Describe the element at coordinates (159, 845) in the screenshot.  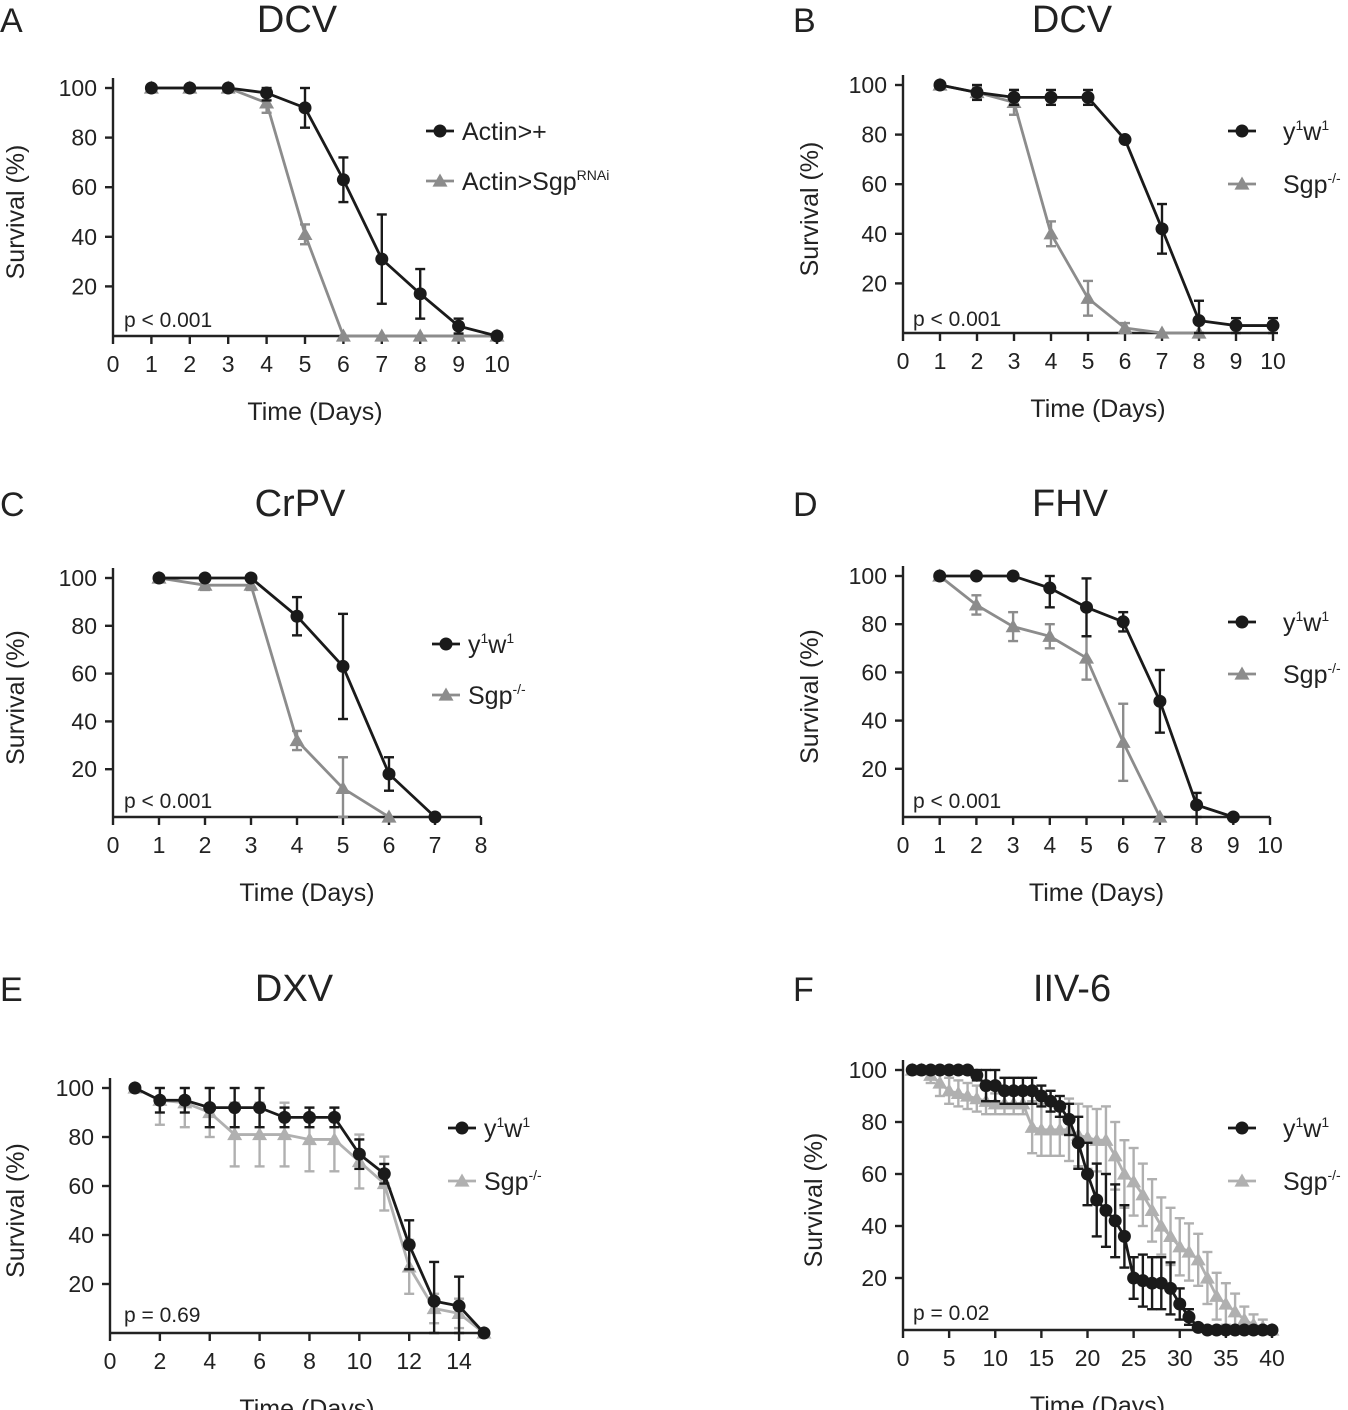
I see `x-tick-label: 1` at that location.